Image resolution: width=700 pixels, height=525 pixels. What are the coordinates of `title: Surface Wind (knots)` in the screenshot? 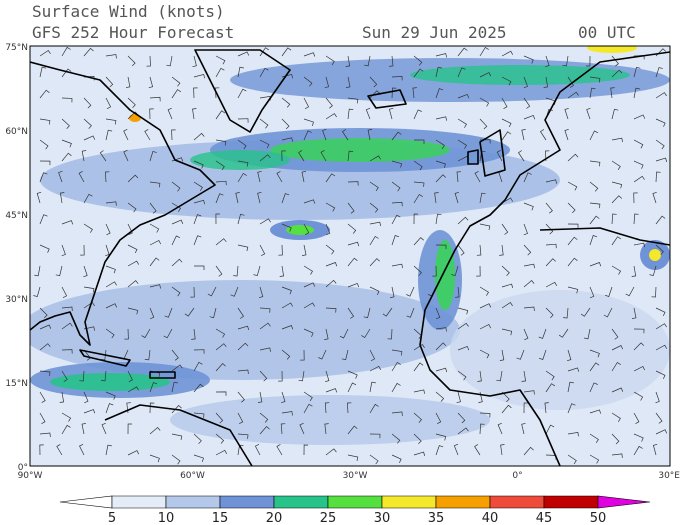 It's located at (128, 11).